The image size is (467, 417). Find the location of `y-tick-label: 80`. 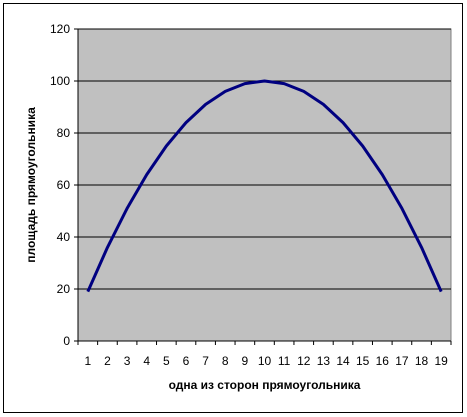

y-tick-label: 80 is located at coordinates (64, 133).